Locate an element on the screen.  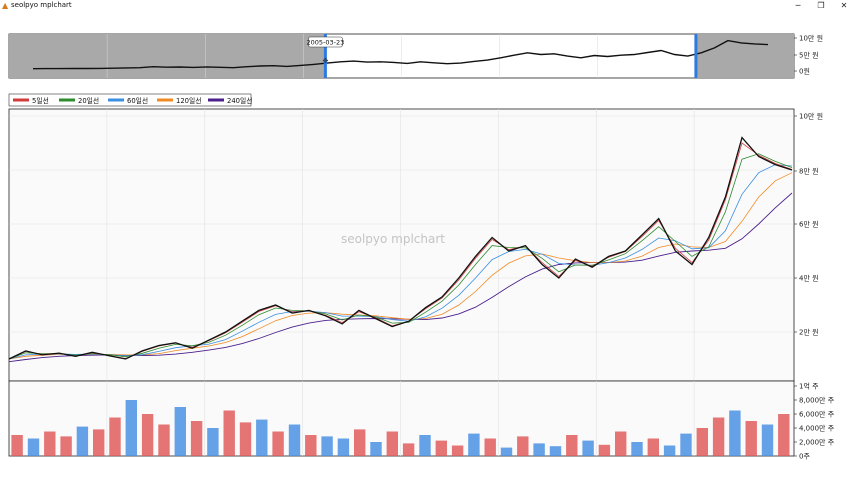
legend-item-120: 120일선 is located at coordinates (179, 100).